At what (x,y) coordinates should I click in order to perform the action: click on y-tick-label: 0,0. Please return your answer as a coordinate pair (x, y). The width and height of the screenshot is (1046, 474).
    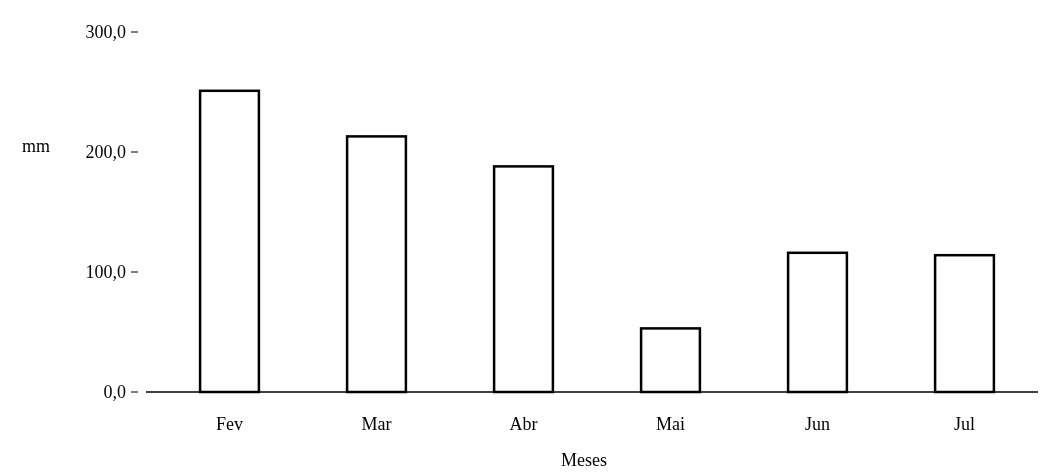
    Looking at the image, I should click on (114, 392).